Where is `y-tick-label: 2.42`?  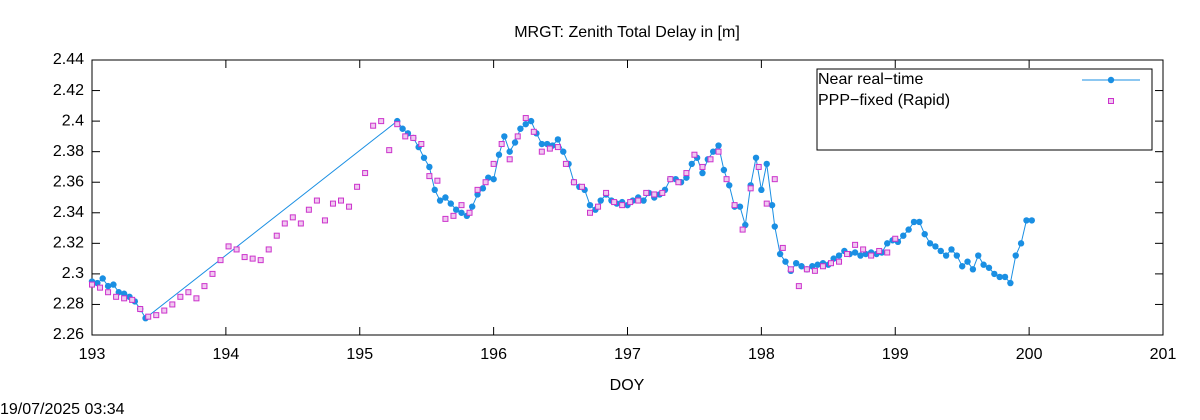 y-tick-label: 2.42 is located at coordinates (68, 90).